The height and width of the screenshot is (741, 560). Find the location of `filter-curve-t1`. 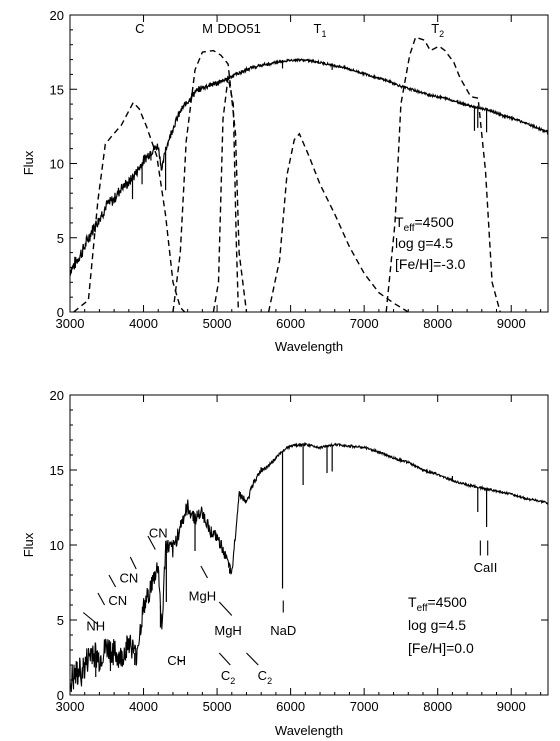

filter-curve-t1 is located at coordinates (338, 222).